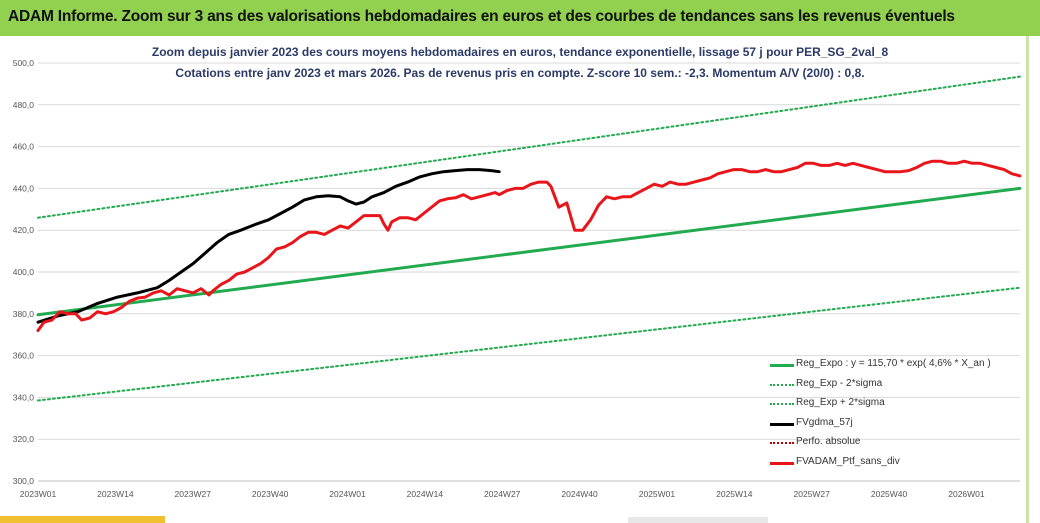  Describe the element at coordinates (24, 63) in the screenshot. I see `y-tick-label: 500,0` at that location.